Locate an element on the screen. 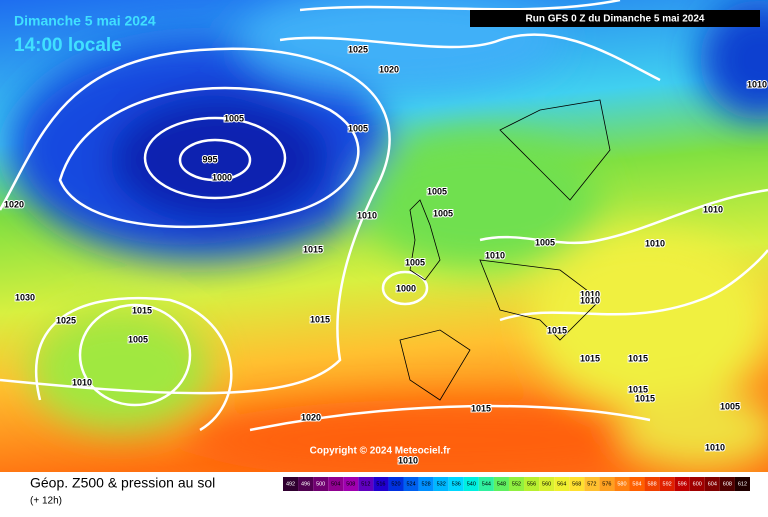  run-info: Run GFS 0 Z du Dimanche 5 mai 2024 is located at coordinates (615, 19).